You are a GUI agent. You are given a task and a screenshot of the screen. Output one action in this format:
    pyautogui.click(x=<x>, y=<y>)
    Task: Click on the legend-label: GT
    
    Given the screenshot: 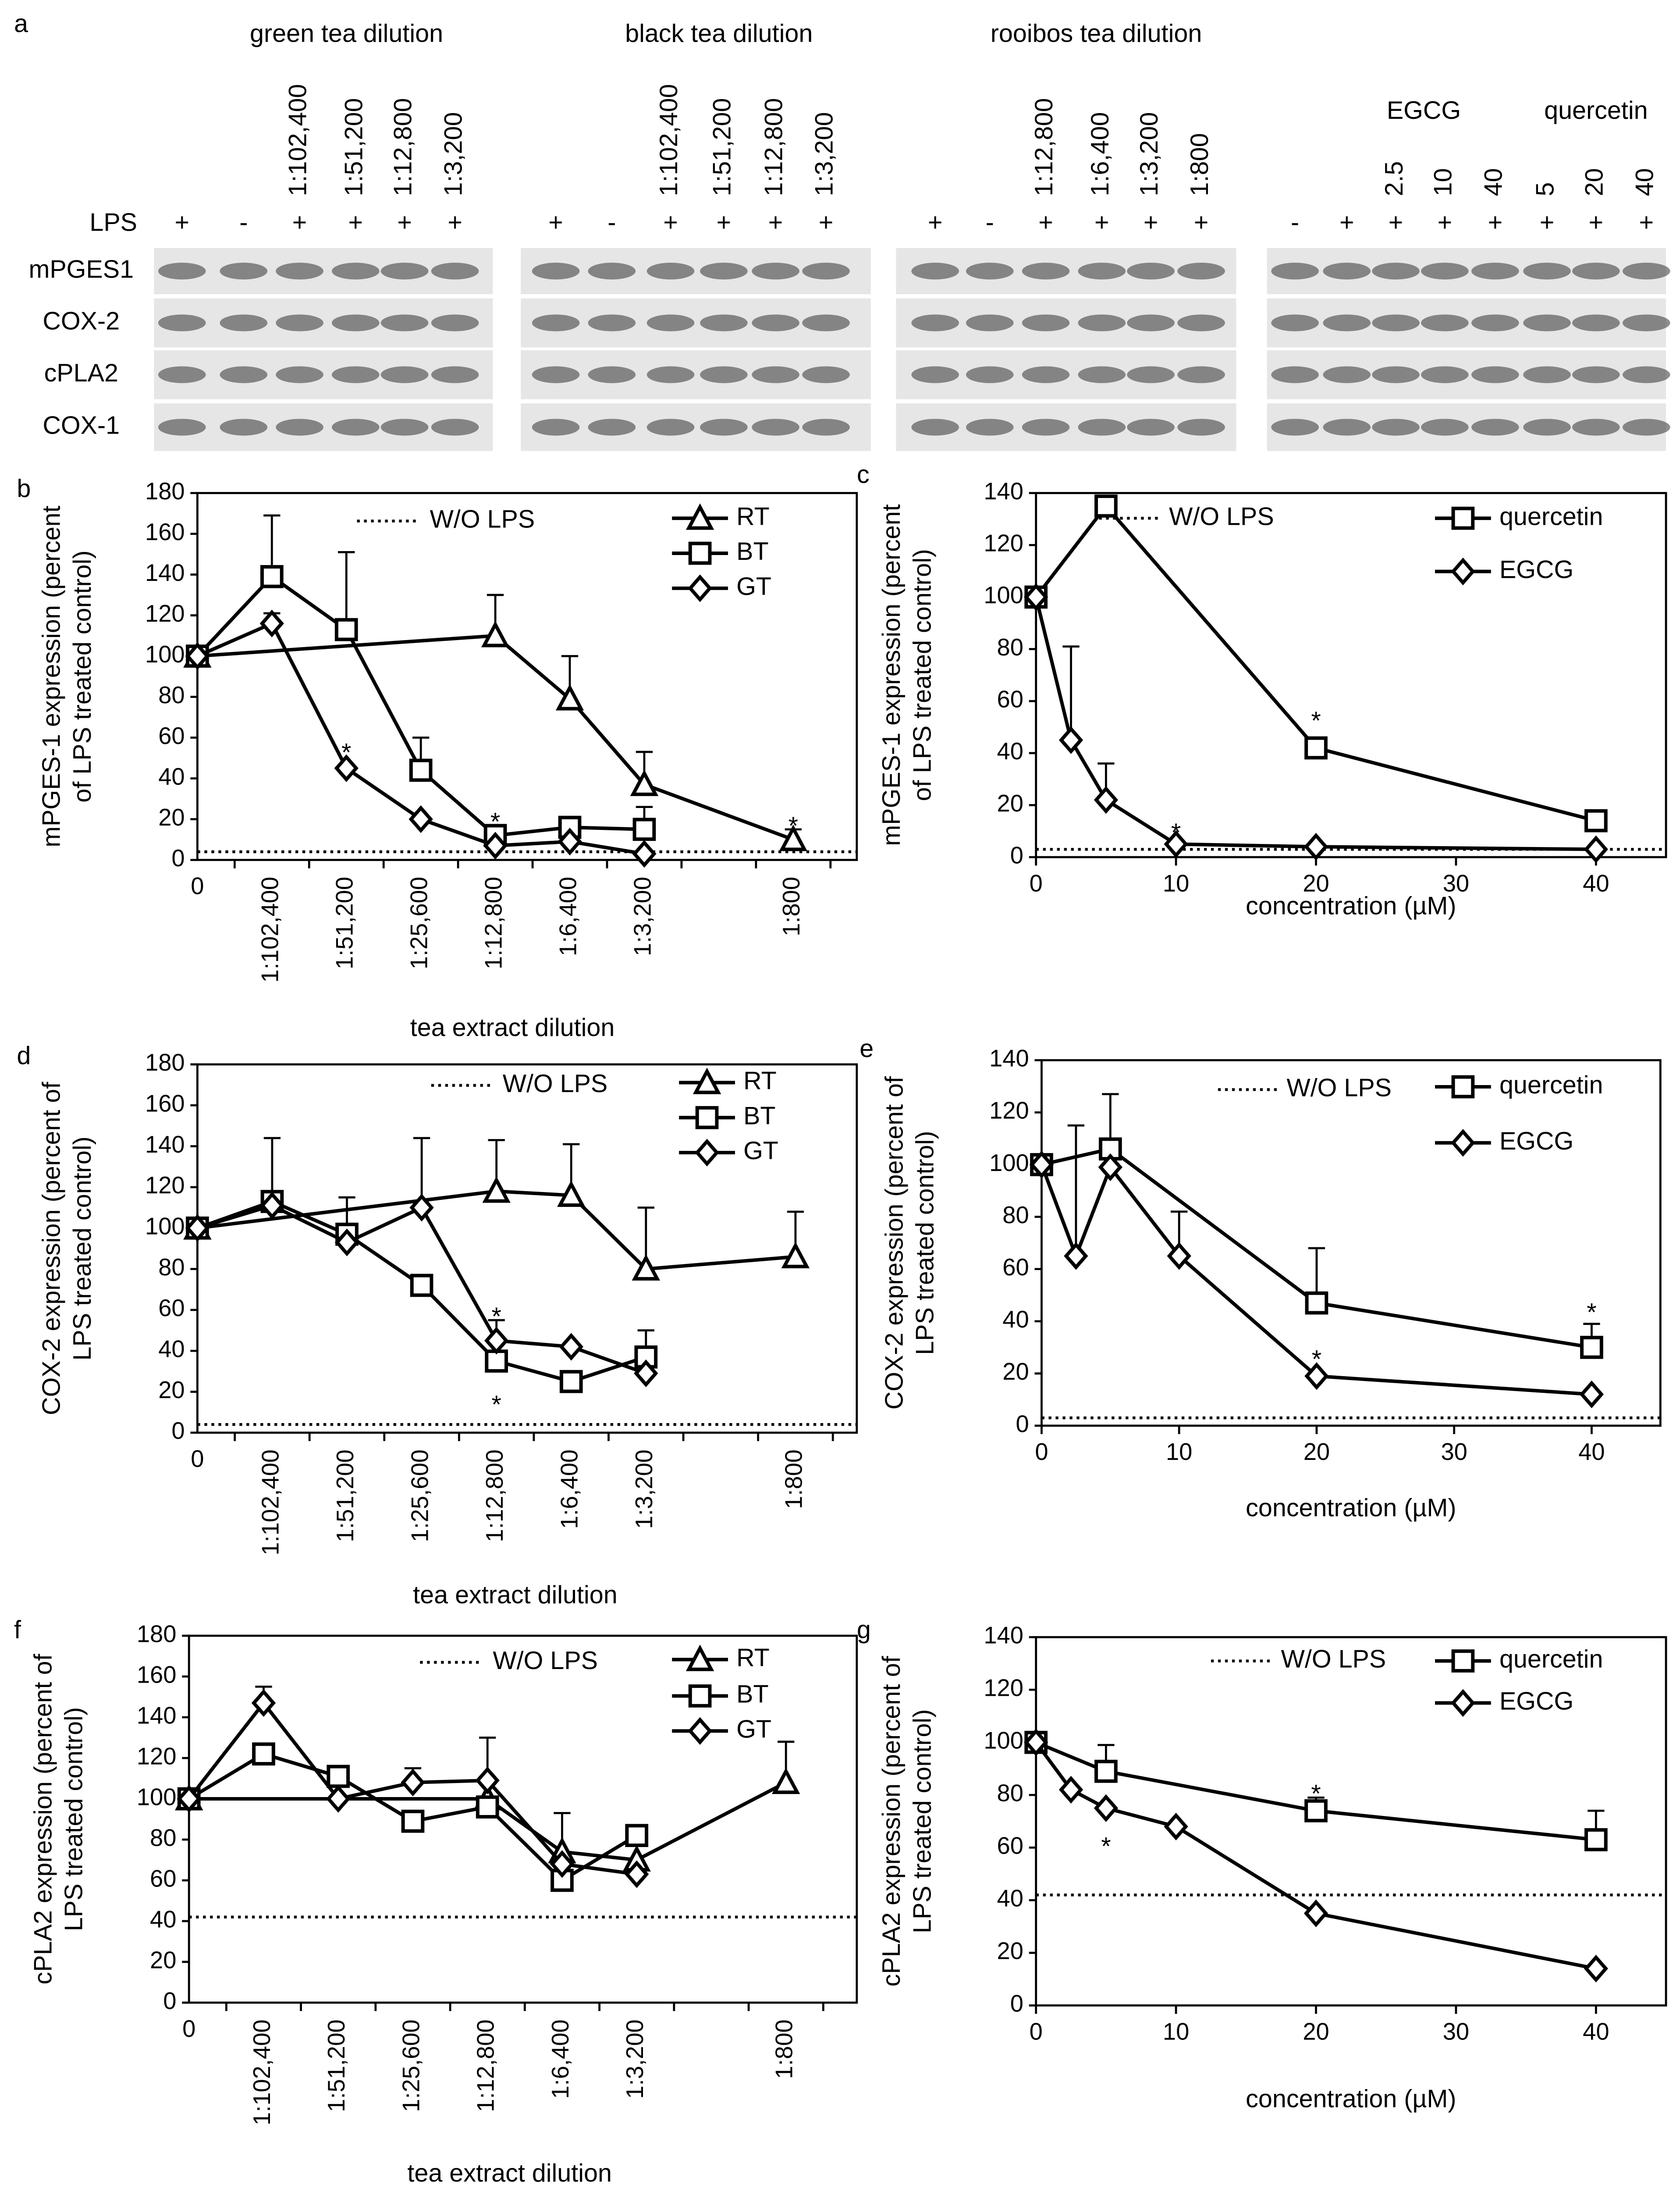 What is the action you would take?
    pyautogui.click(x=760, y=1151)
    